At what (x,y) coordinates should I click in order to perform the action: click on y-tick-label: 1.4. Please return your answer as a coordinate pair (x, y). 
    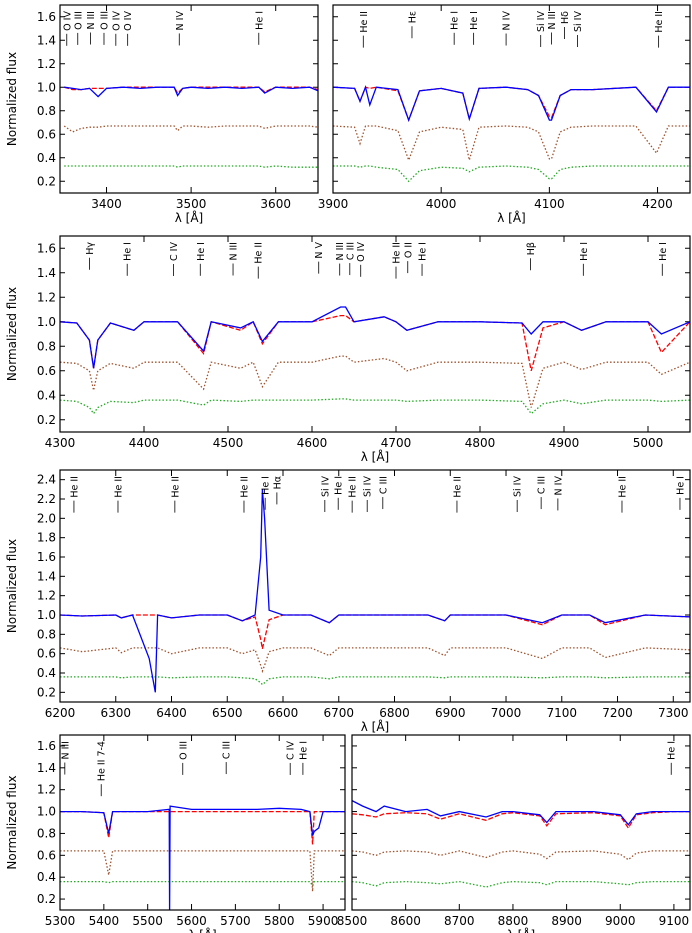
    Looking at the image, I should click on (46, 768).